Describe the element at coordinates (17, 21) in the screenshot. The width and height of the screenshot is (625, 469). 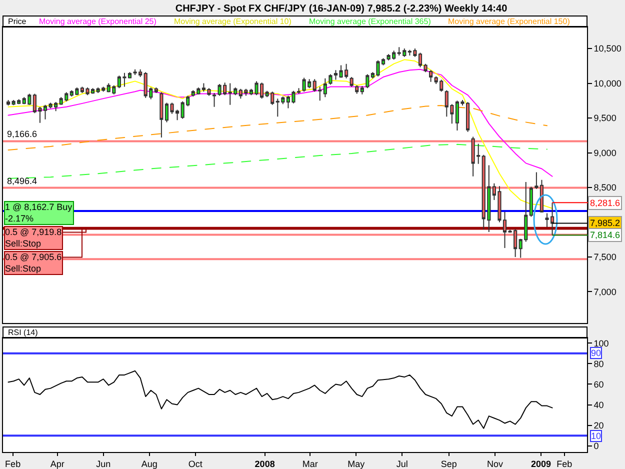
I see `y-axis-title: Price` at that location.